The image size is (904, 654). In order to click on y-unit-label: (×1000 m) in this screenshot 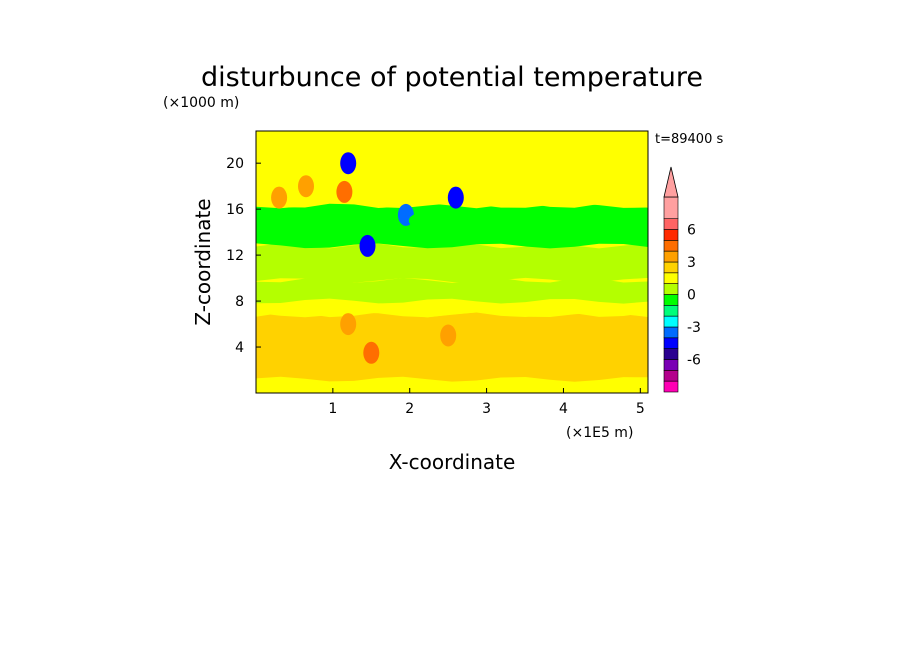, I will do `click(201, 103)`.